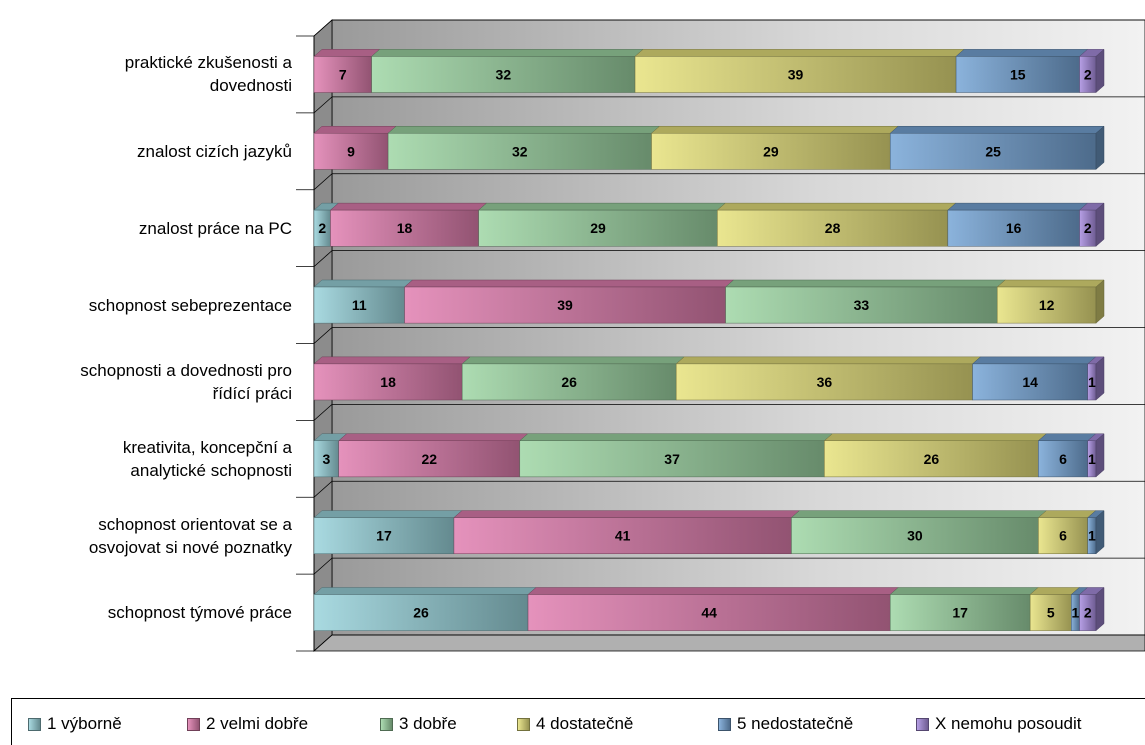 The width and height of the screenshot is (1145, 745). Describe the element at coordinates (257, 723) in the screenshot. I see `legend-label: 2 velmi dobře` at that location.